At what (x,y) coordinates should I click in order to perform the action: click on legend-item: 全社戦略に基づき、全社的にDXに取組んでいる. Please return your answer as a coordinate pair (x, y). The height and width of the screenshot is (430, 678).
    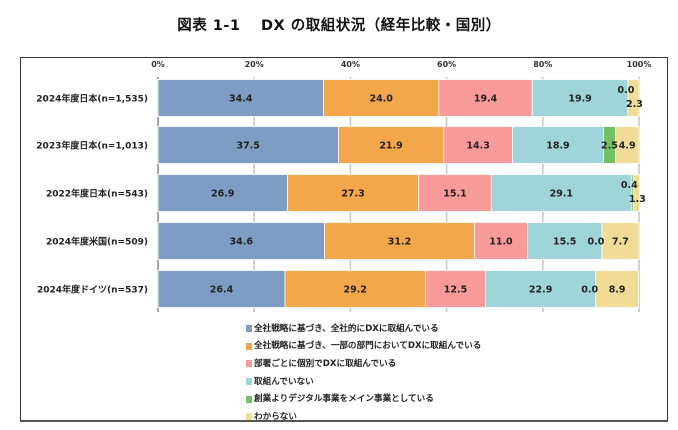
    Looking at the image, I should click on (363, 328).